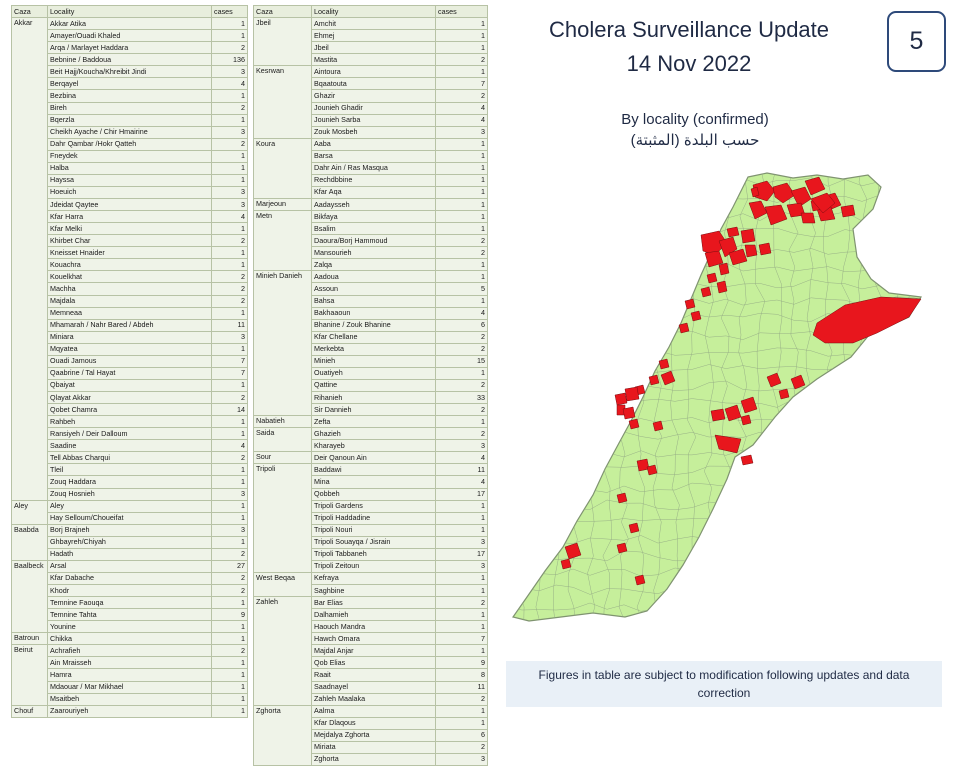  Describe the element at coordinates (129, 530) in the screenshot. I see `locality-cell: Borj Brajneh` at that location.